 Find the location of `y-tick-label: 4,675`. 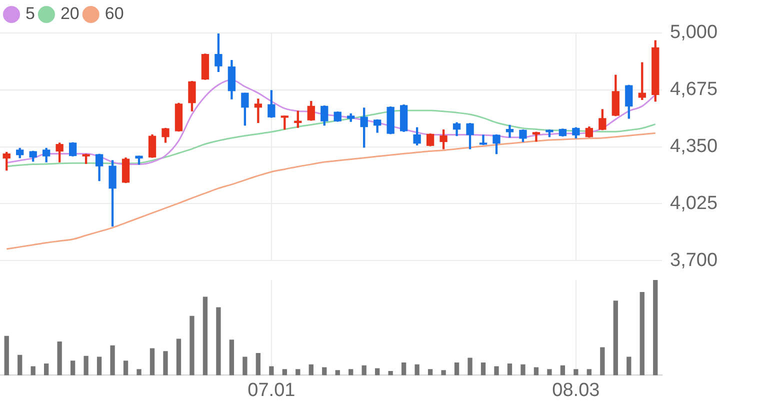

y-tick-label: 4,675 is located at coordinates (694, 89).